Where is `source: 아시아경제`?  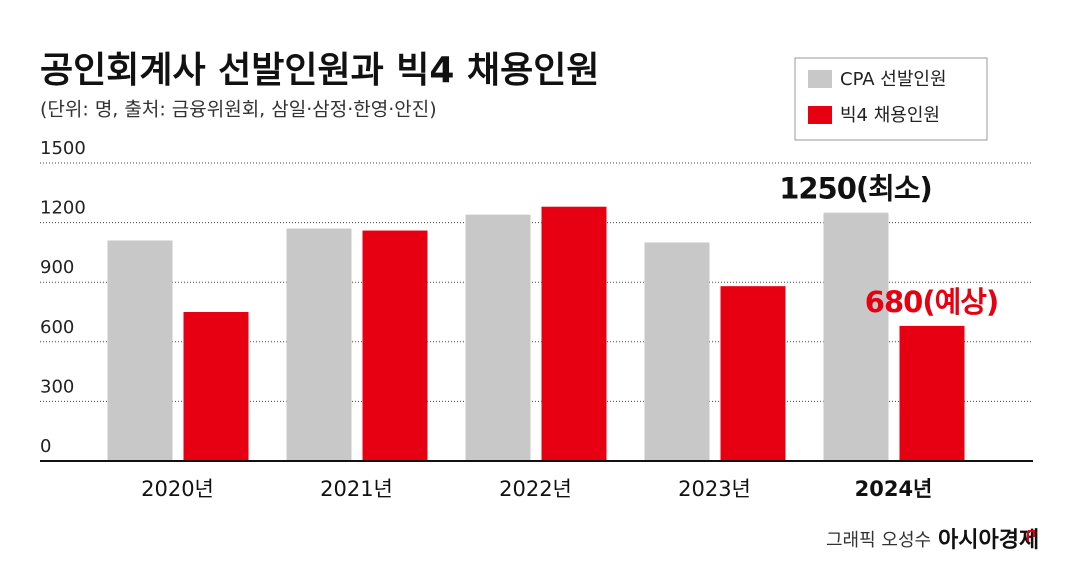
source: 아시아경제 is located at coordinates (988, 540).